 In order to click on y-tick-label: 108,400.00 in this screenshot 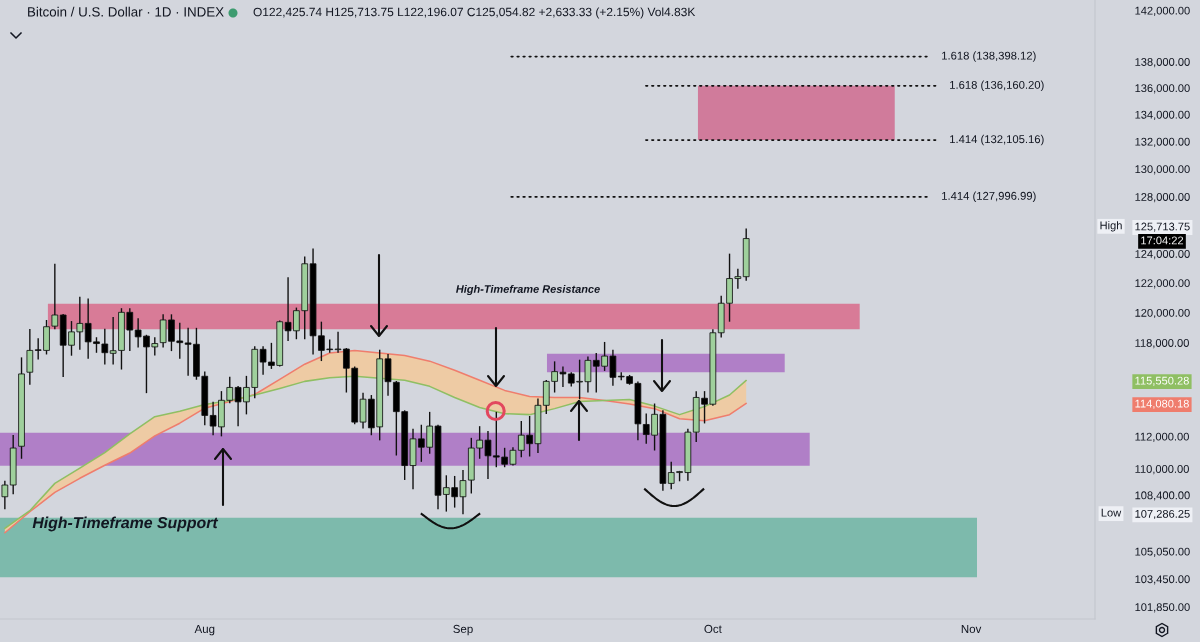, I will do `click(1162, 496)`.